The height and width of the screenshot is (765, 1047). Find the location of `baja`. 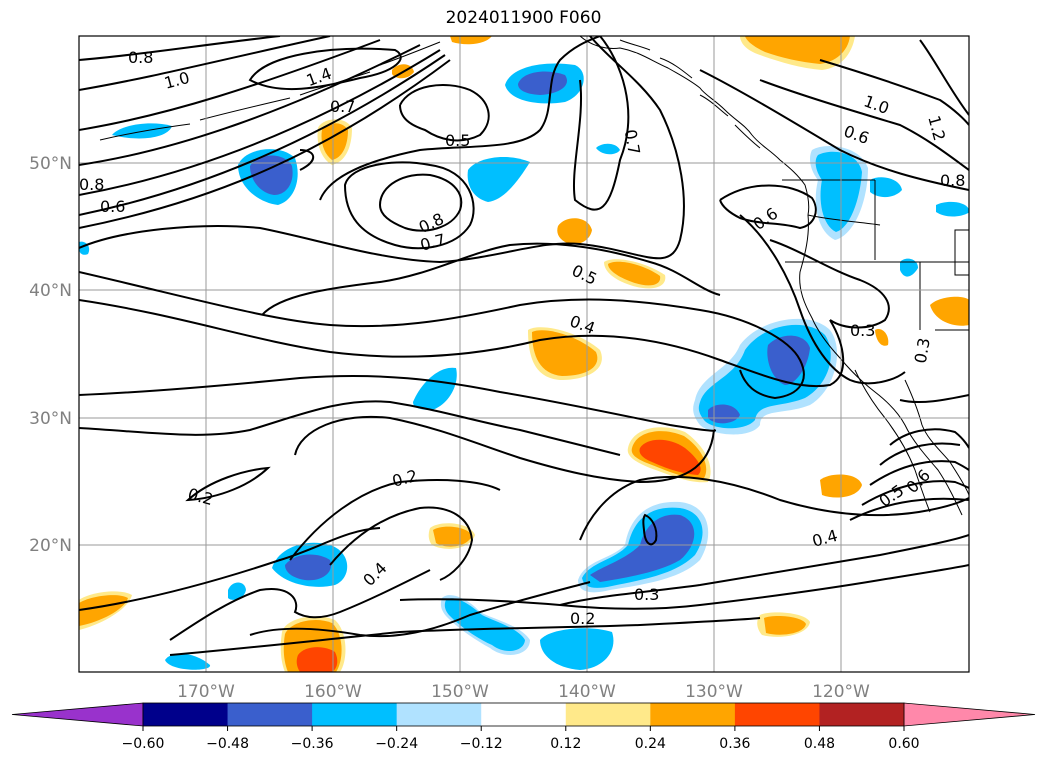

baja is located at coordinates (892, 441).